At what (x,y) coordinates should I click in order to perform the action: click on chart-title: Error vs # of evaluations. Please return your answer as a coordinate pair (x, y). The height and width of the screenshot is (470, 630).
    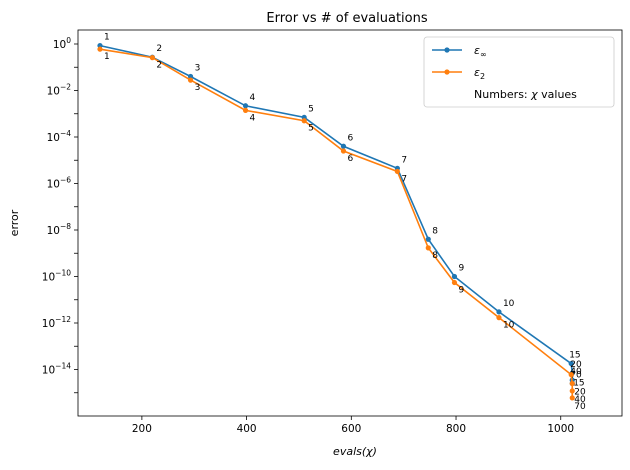
    Looking at the image, I should click on (346, 18).